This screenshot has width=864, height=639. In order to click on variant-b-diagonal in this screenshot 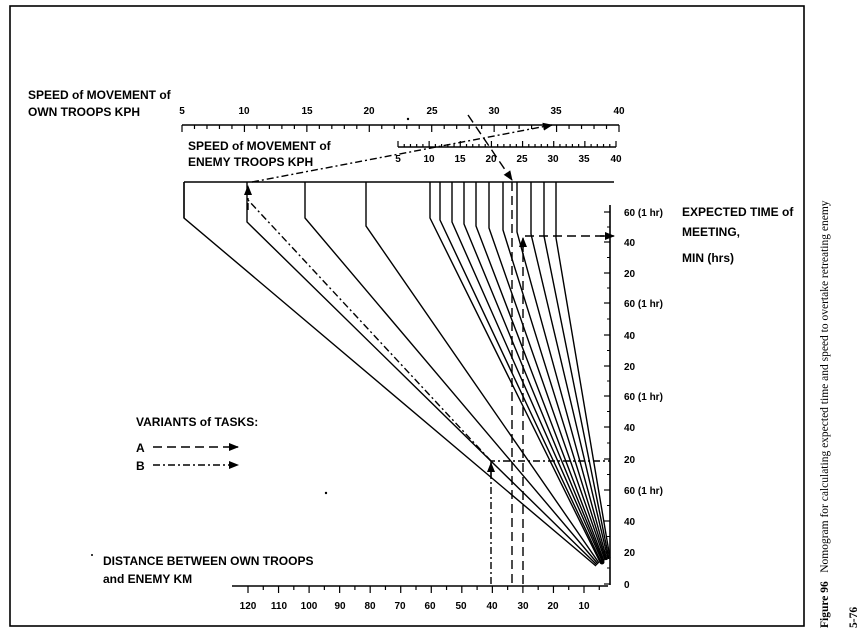, I will do `click(369, 330)`.